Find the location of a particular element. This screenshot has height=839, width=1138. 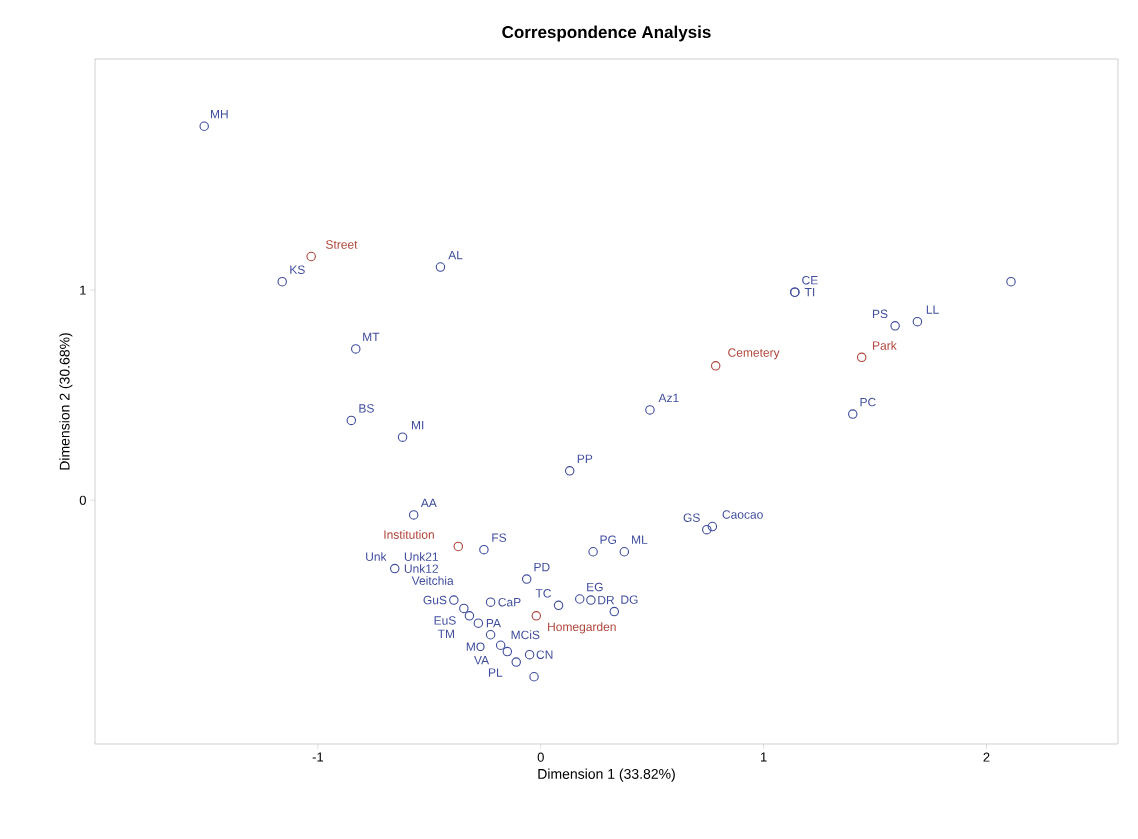

y-axis-title: Dimension 2 (30.68%) is located at coordinates (66, 401).